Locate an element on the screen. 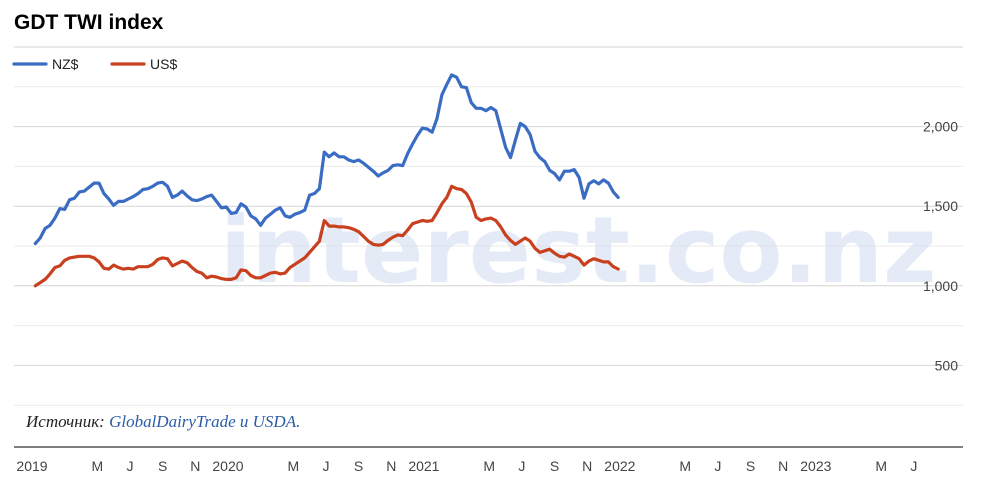 The image size is (983, 488). legend-label: NZ$ is located at coordinates (65, 64).